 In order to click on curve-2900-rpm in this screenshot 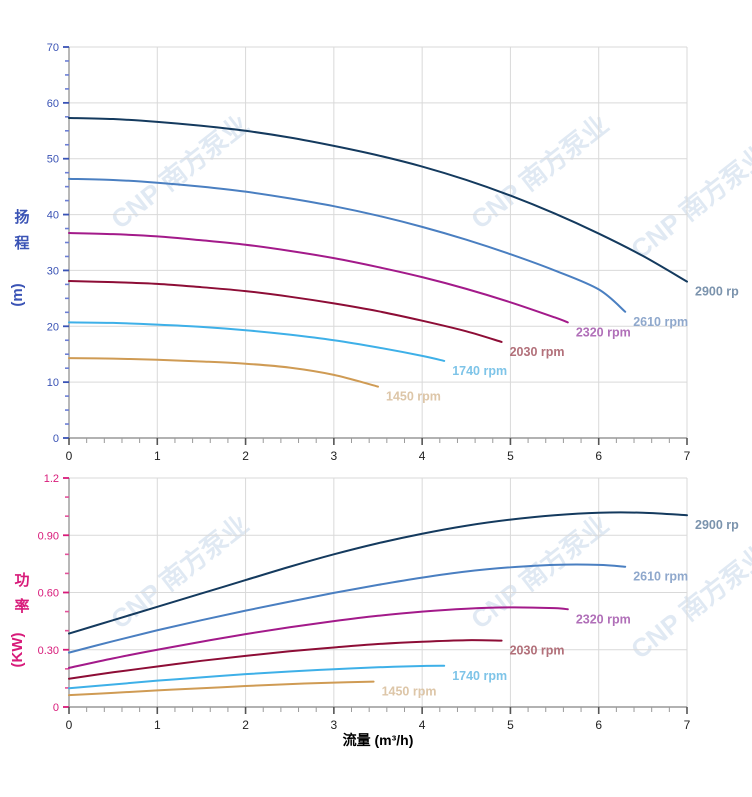, I will do `click(378, 573)`.